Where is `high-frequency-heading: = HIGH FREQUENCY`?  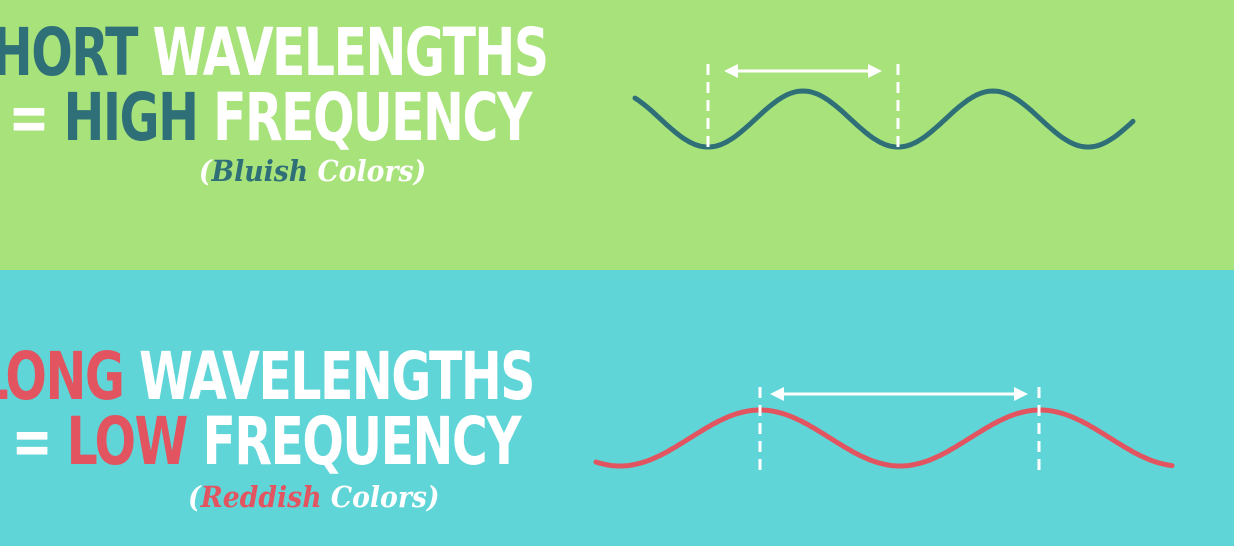
high-frequency-heading: = HIGH FREQUENCY is located at coordinates (271, 118).